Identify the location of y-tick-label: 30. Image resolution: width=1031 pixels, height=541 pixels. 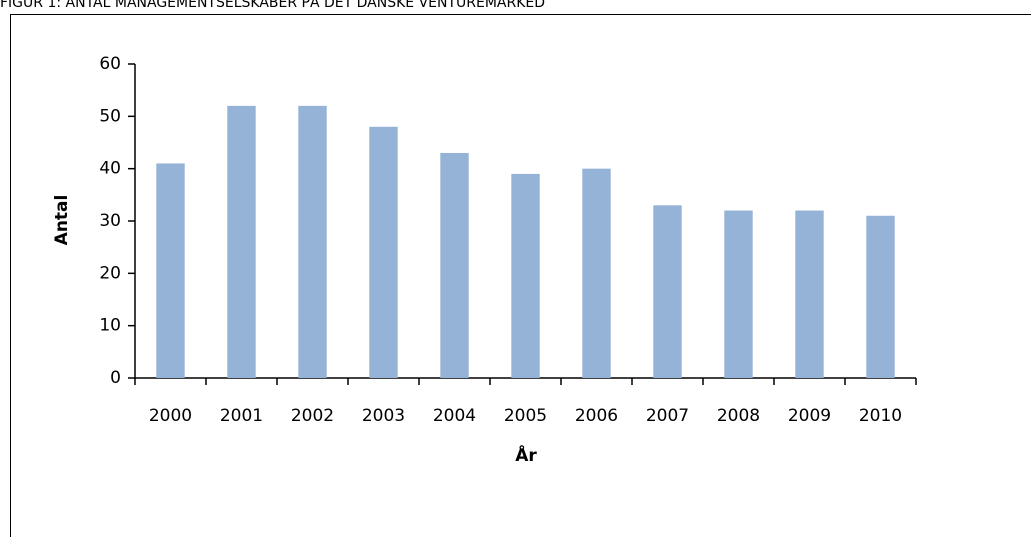
(110, 221).